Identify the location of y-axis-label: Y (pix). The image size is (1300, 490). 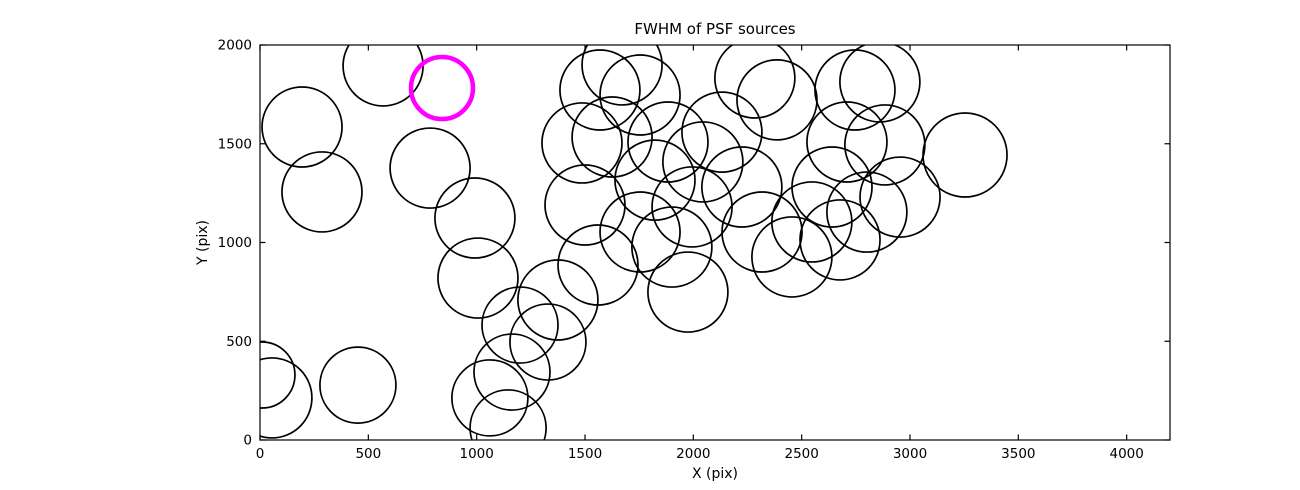
(203, 243).